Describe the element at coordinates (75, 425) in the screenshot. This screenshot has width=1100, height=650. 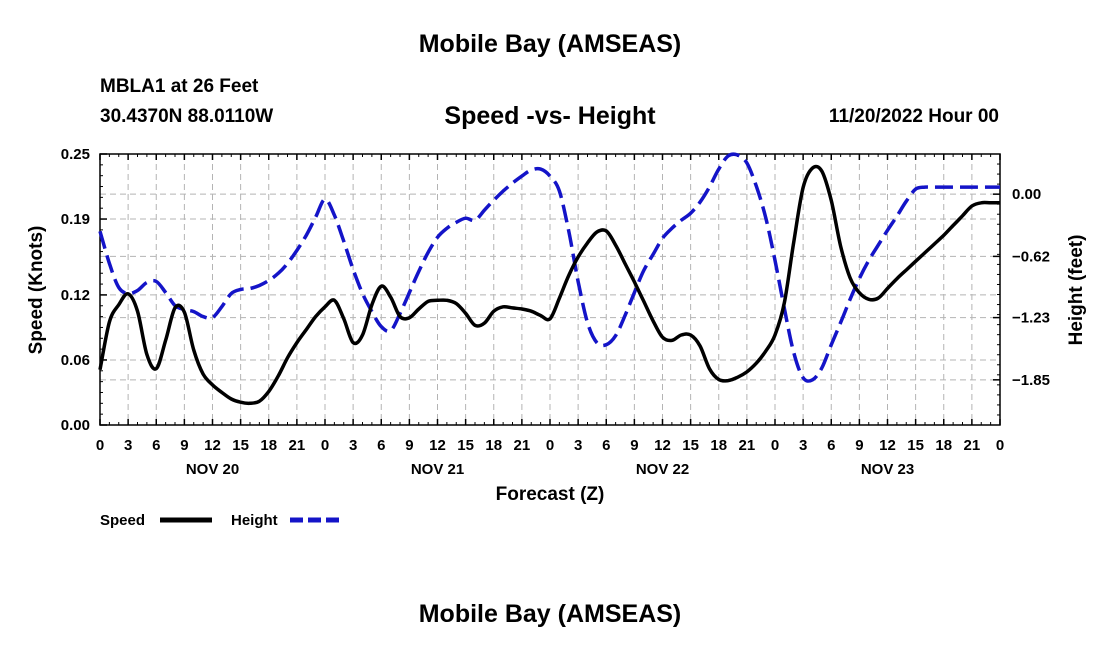
I see `y-tick-label-left: 0.00` at that location.